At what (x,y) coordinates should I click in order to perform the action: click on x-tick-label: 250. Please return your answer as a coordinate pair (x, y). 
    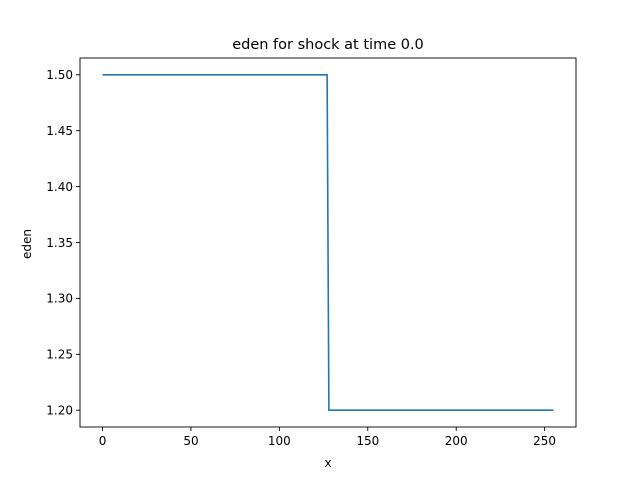
    Looking at the image, I should click on (544, 441).